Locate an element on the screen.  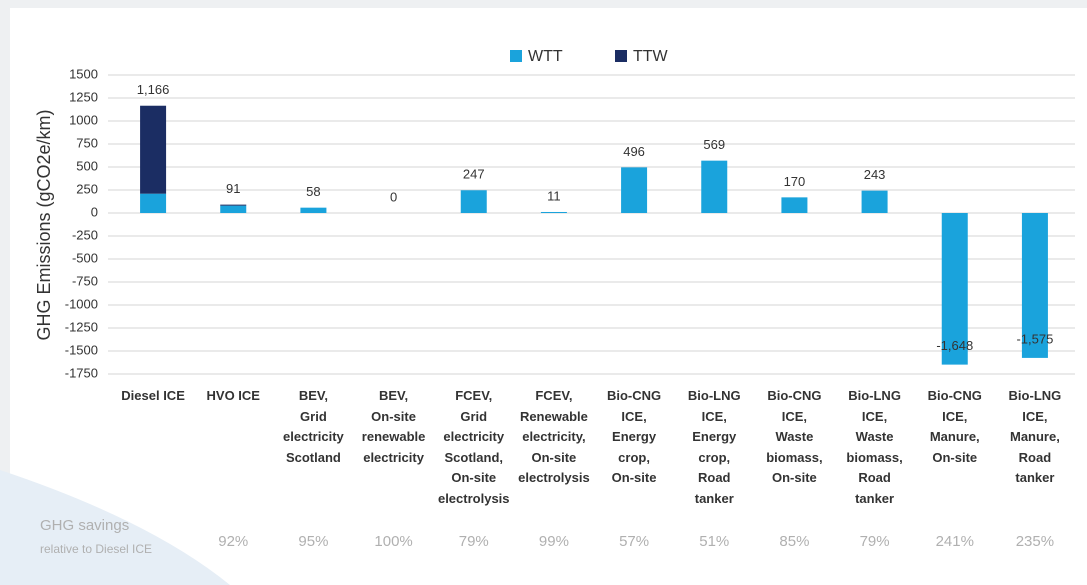
value-label: -1,575 is located at coordinates (1034, 338).